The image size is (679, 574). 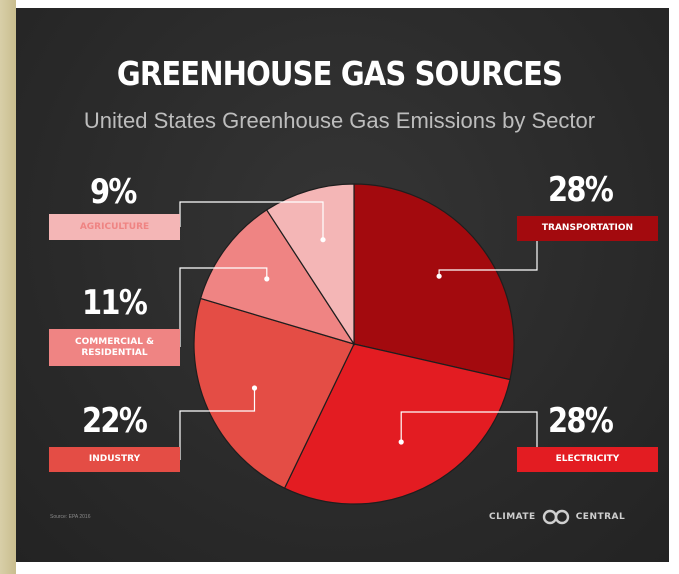 I want to click on pct-label-industry: 22%, so click(x=115, y=421).